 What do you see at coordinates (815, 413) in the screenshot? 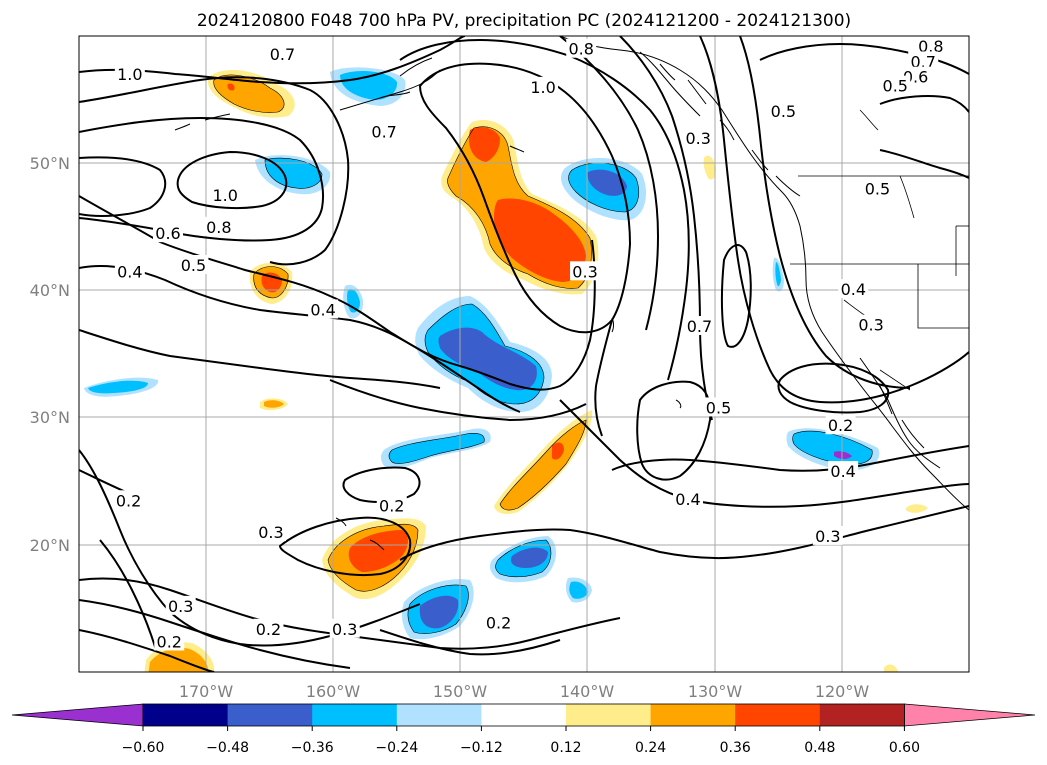
I see `warm-blob-coast-small` at bounding box center [815, 413].